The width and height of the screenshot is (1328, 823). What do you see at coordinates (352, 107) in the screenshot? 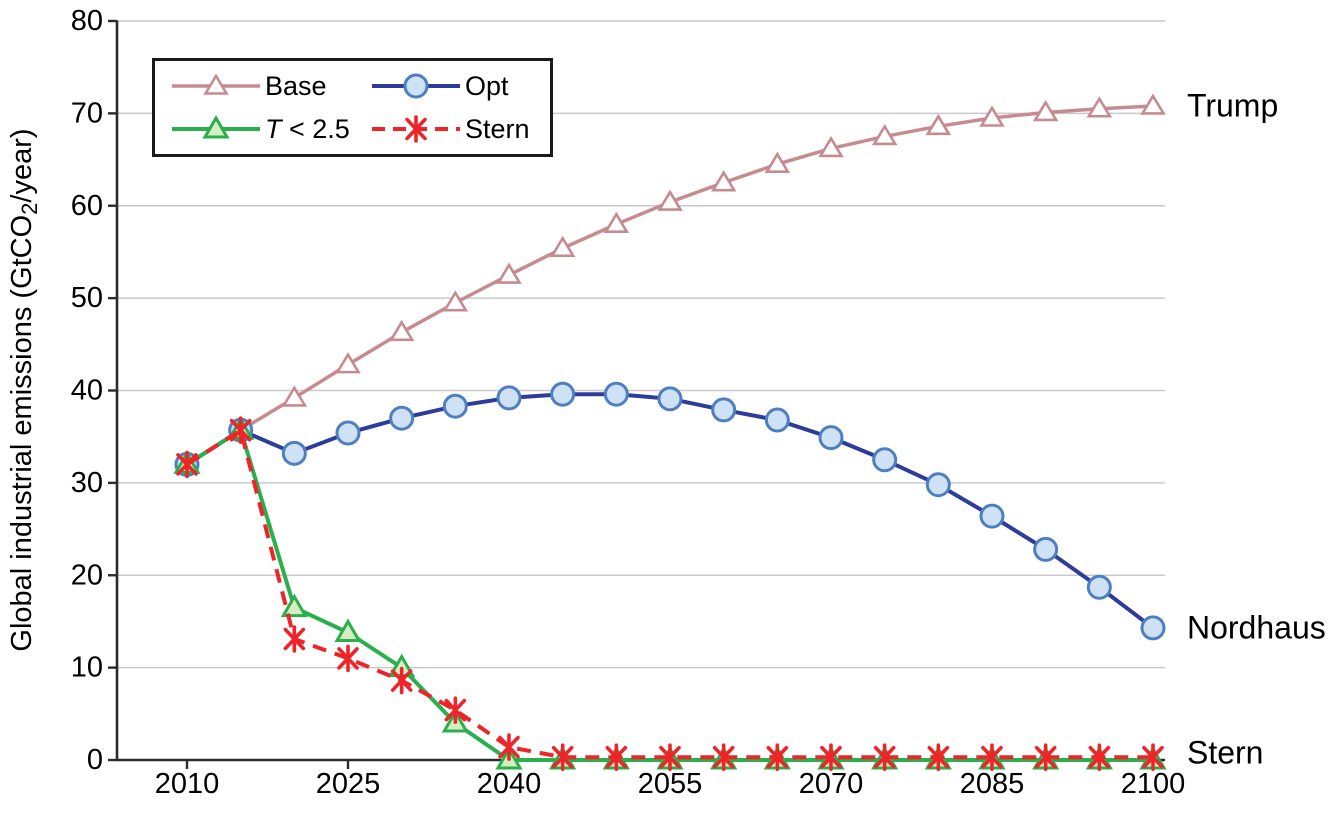
I see `legend: Base Opt T < 2.5 Stern` at bounding box center [352, 107].